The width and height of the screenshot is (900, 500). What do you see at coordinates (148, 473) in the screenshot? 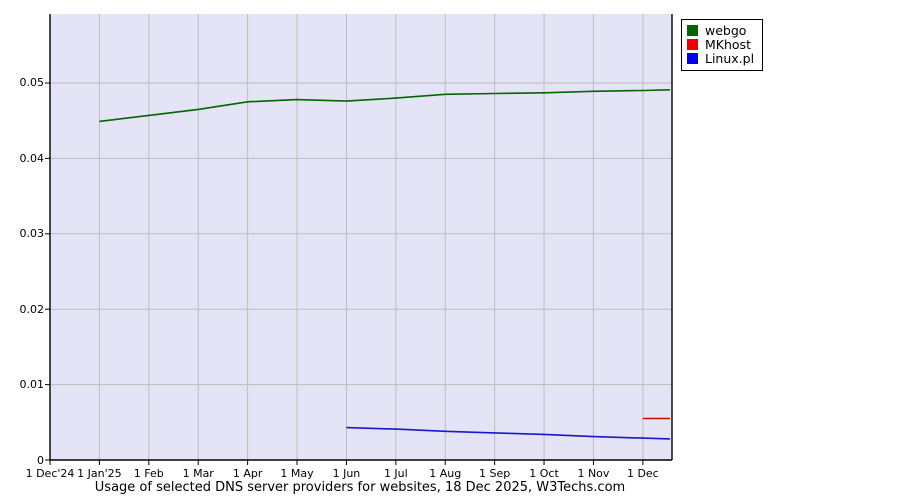
I see `x-tick-label: 1 Feb` at bounding box center [148, 473].